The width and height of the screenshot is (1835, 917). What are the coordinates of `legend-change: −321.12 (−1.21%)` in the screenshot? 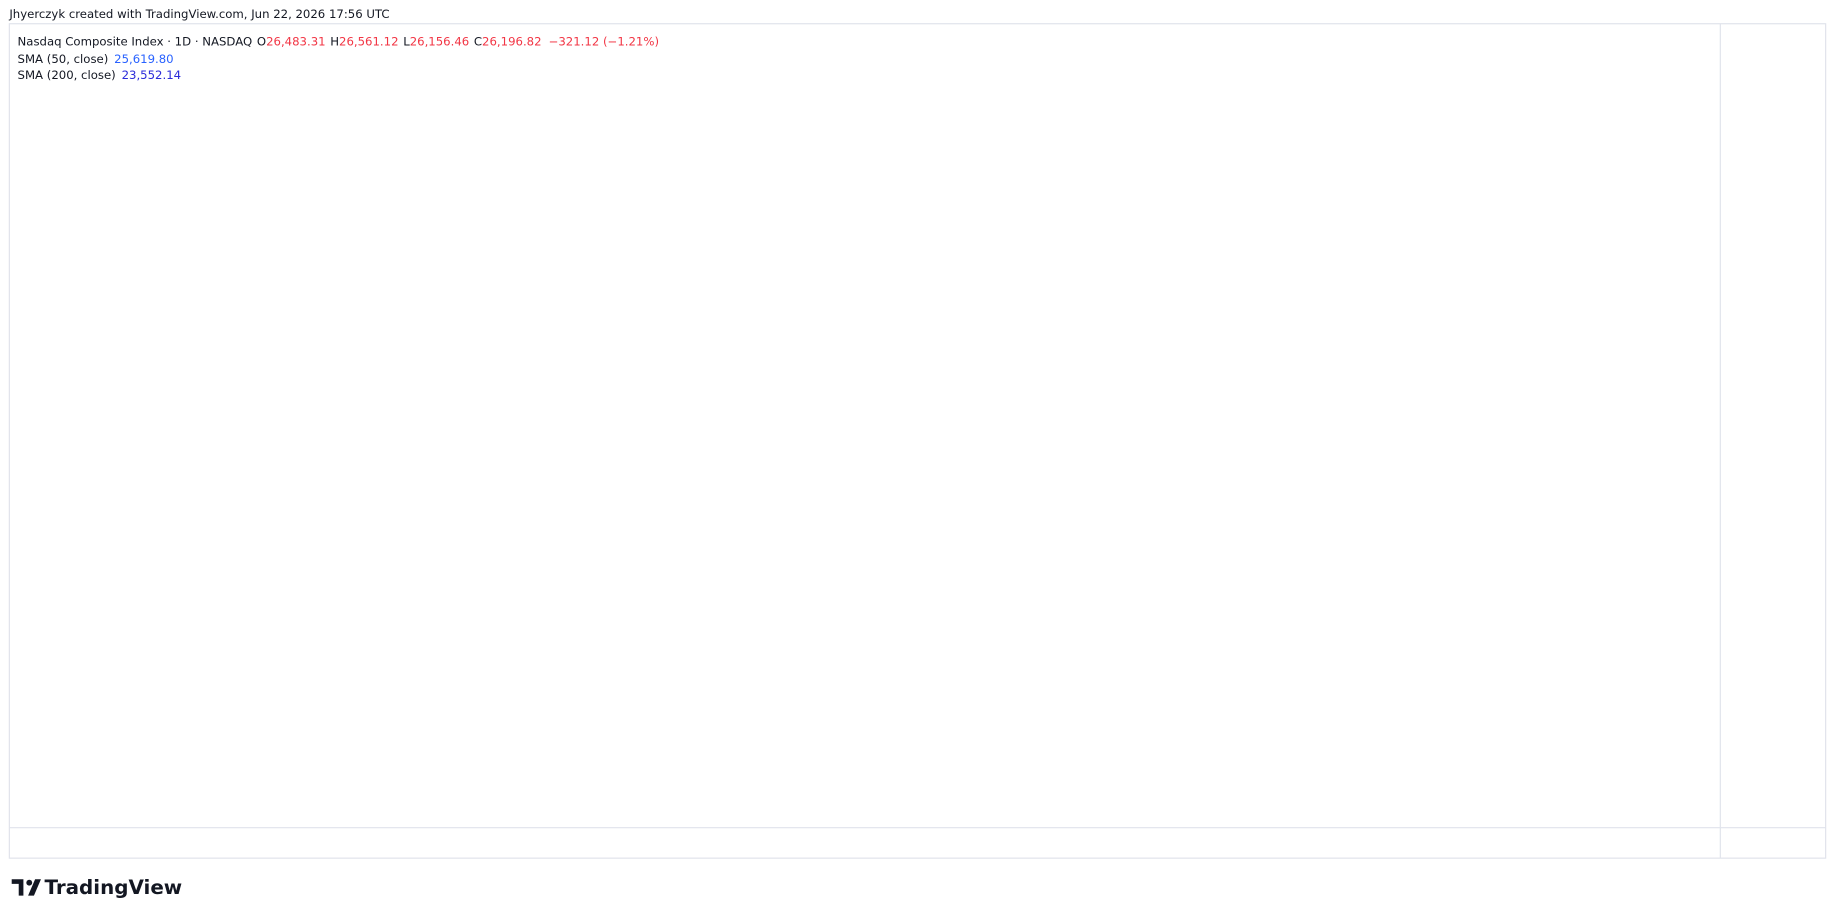 It's located at (604, 41).